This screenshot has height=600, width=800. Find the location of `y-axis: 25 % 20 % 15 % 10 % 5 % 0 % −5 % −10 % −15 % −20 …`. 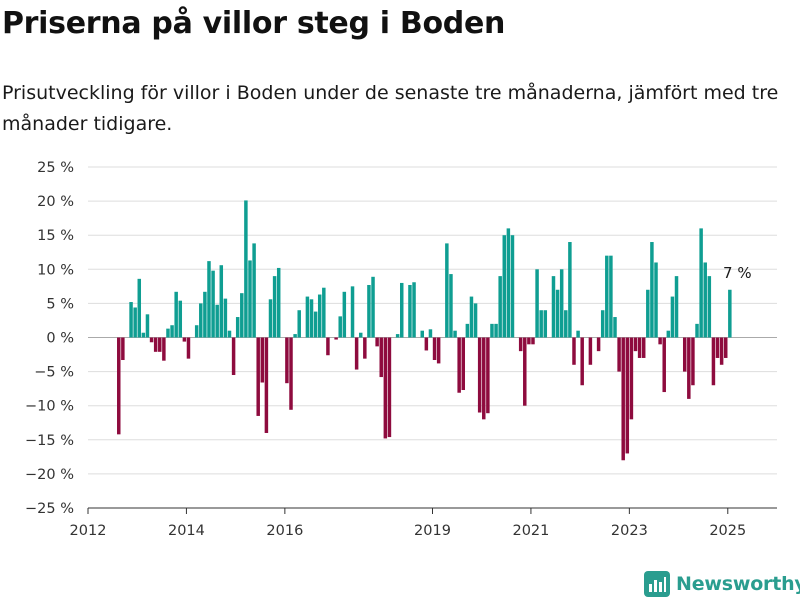

y-axis: 25 % 20 % 15 % 10 % 5 % 0 % −5 % −10 % −15 % −20 … is located at coordinates (49, 338).